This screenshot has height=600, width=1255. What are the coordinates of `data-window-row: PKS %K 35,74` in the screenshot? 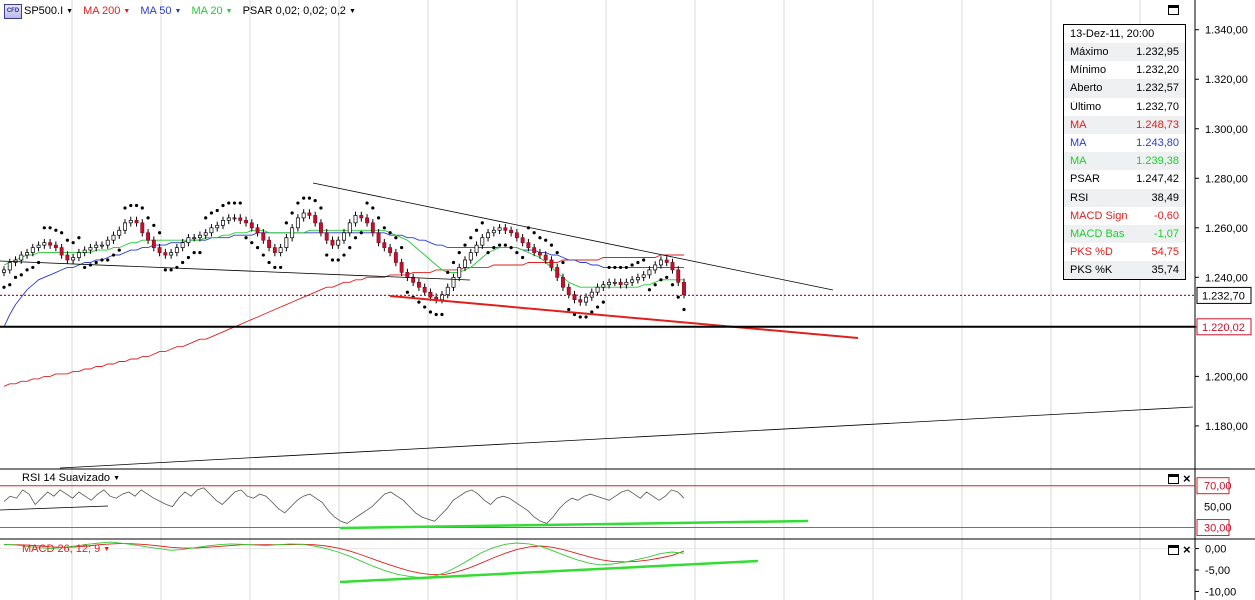 It's located at (1124, 270).